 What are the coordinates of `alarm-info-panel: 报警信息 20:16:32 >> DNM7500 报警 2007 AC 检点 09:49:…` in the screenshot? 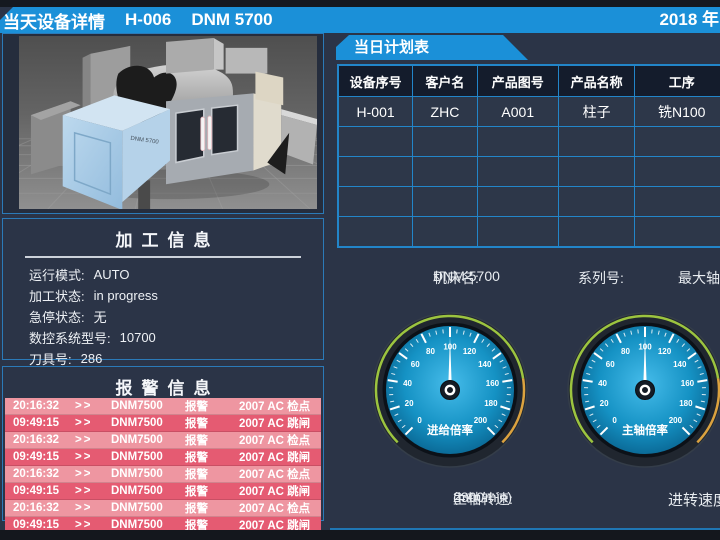 It's located at (163, 450).